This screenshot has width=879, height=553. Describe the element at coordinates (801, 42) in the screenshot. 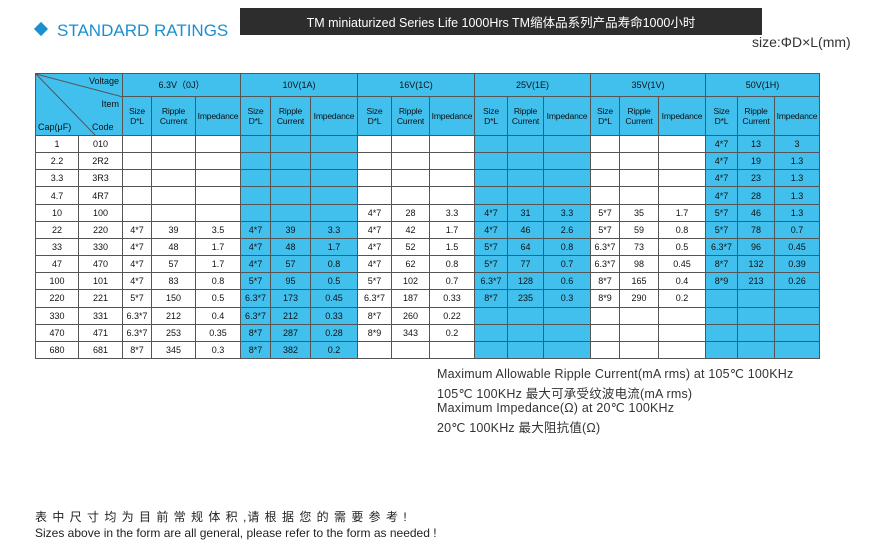

I see `size-note: size:ΦD×L(mm)` at that location.